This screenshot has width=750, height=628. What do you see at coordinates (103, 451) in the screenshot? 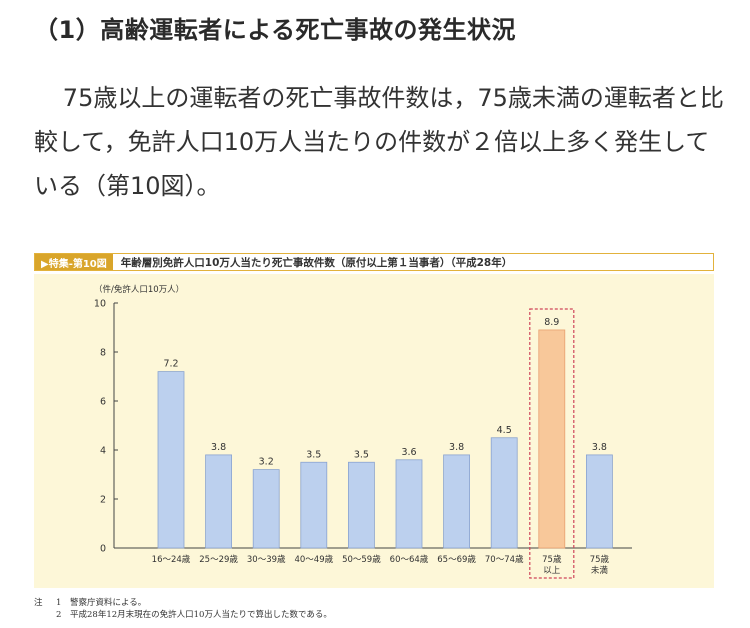
I see `y-tick-label: 4` at bounding box center [103, 451].